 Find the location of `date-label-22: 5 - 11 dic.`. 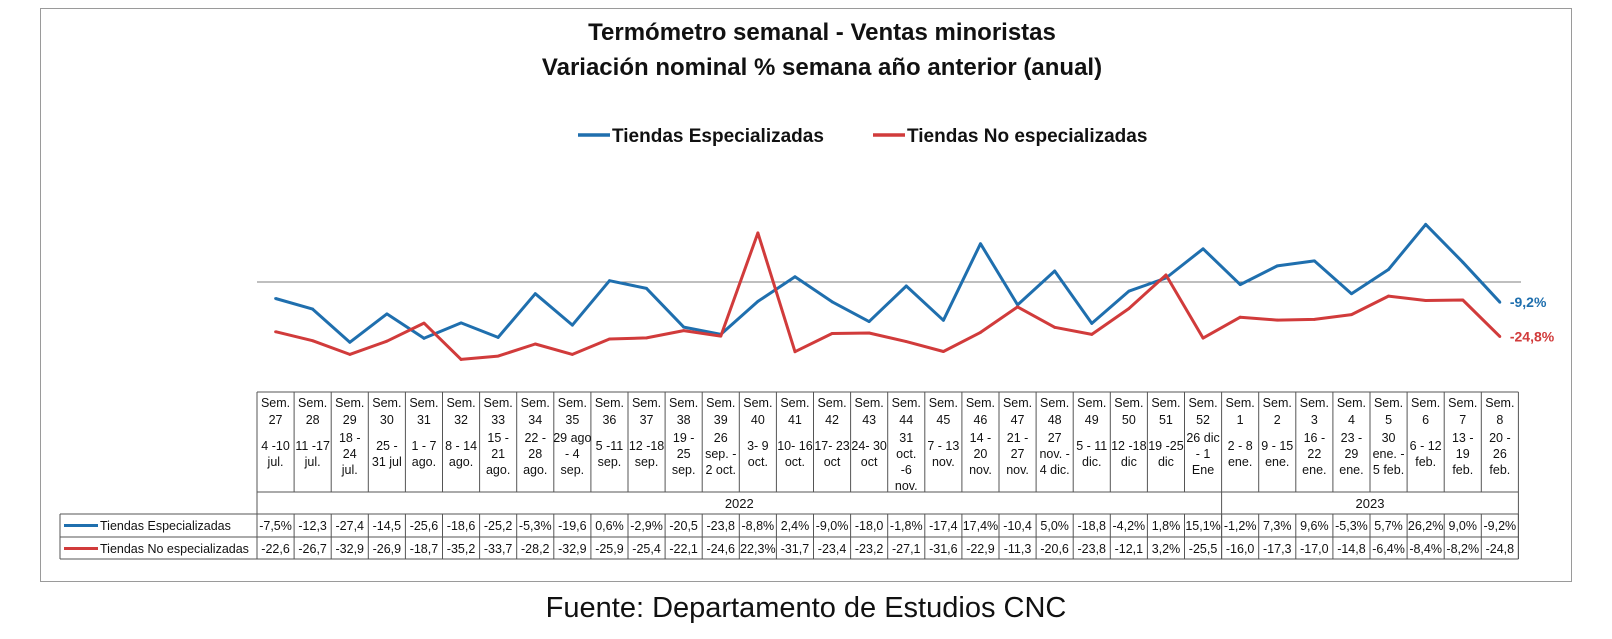

date-label-22: 5 - 11 dic. is located at coordinates (1091, 454).